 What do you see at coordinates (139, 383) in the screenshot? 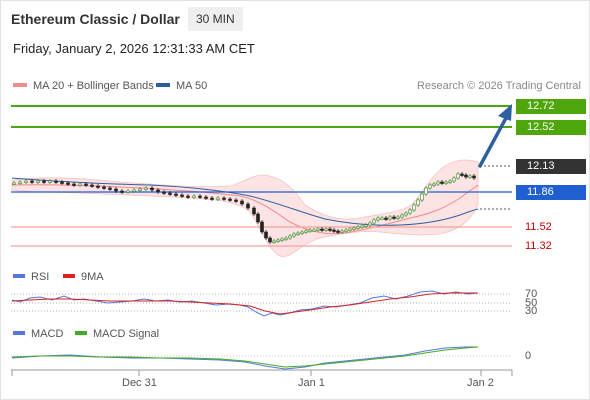
I see `date-label-dec31: Dec 31` at bounding box center [139, 383].